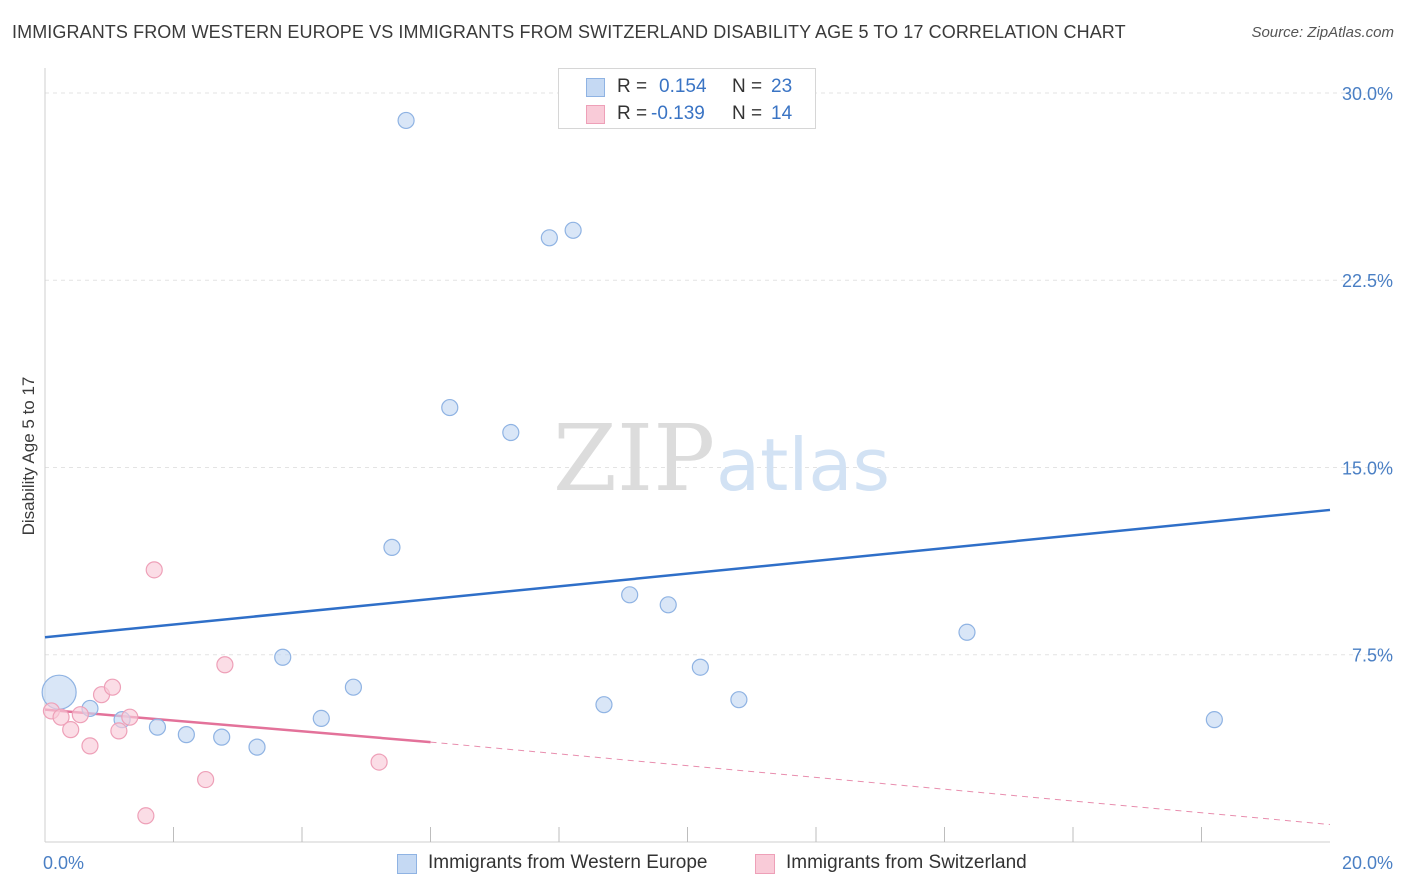 This screenshot has height=892, width=1406. I want to click on x-tick-label: 0.0%, so click(63, 863).